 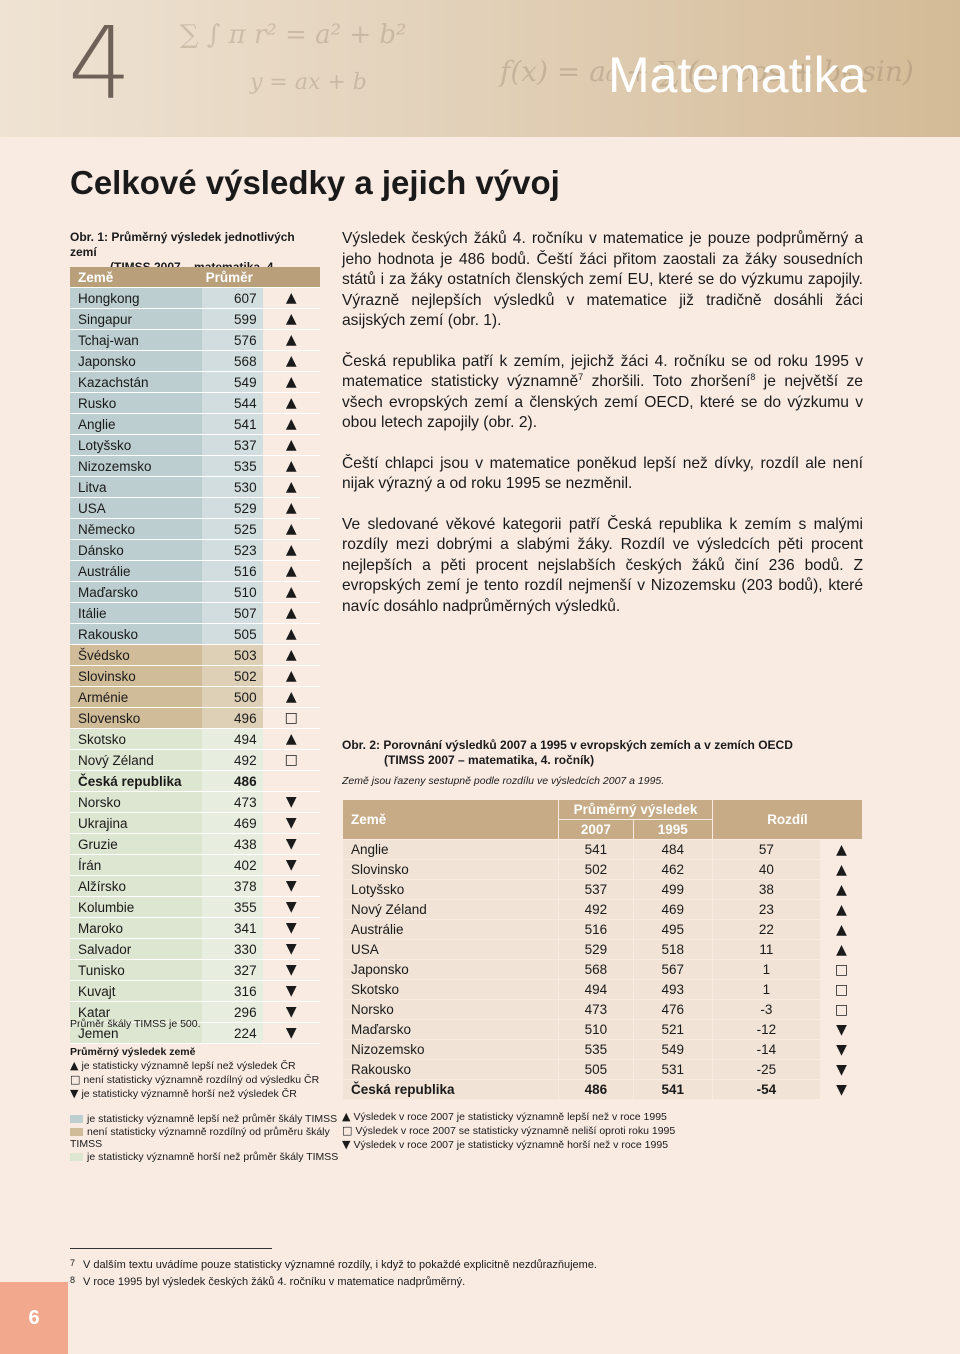 I want to click on table-row: Německo 525 ▲, so click(x=195, y=529).